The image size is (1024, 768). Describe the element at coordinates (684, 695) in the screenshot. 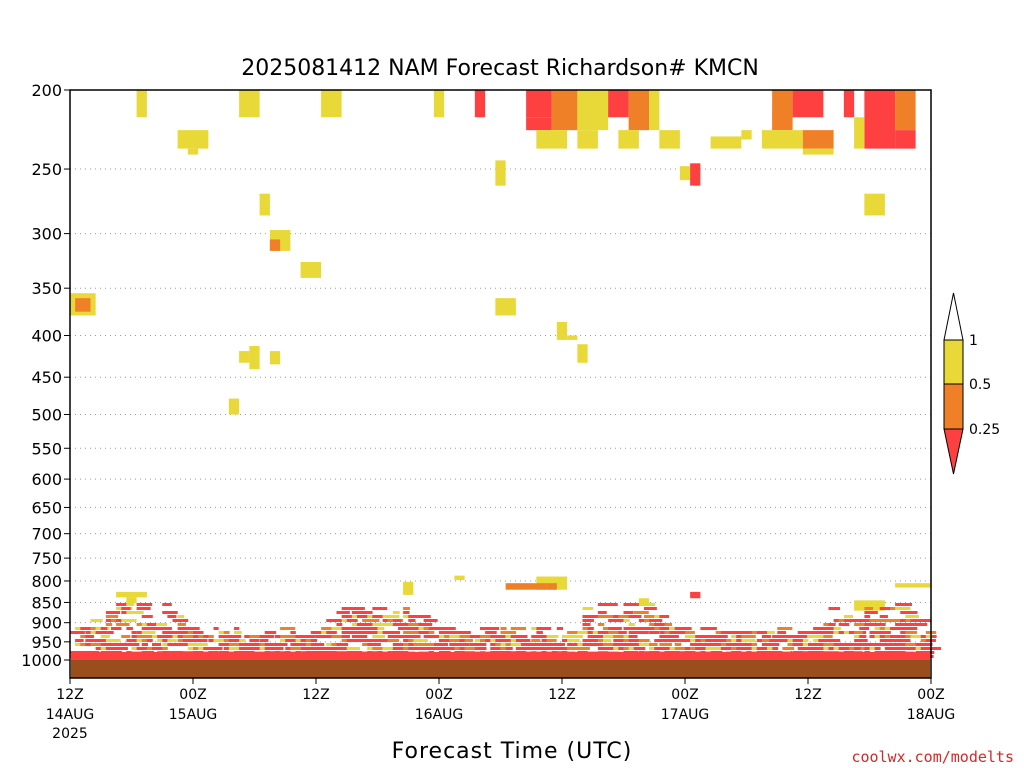

I see `x-tick-label: 00Z` at that location.